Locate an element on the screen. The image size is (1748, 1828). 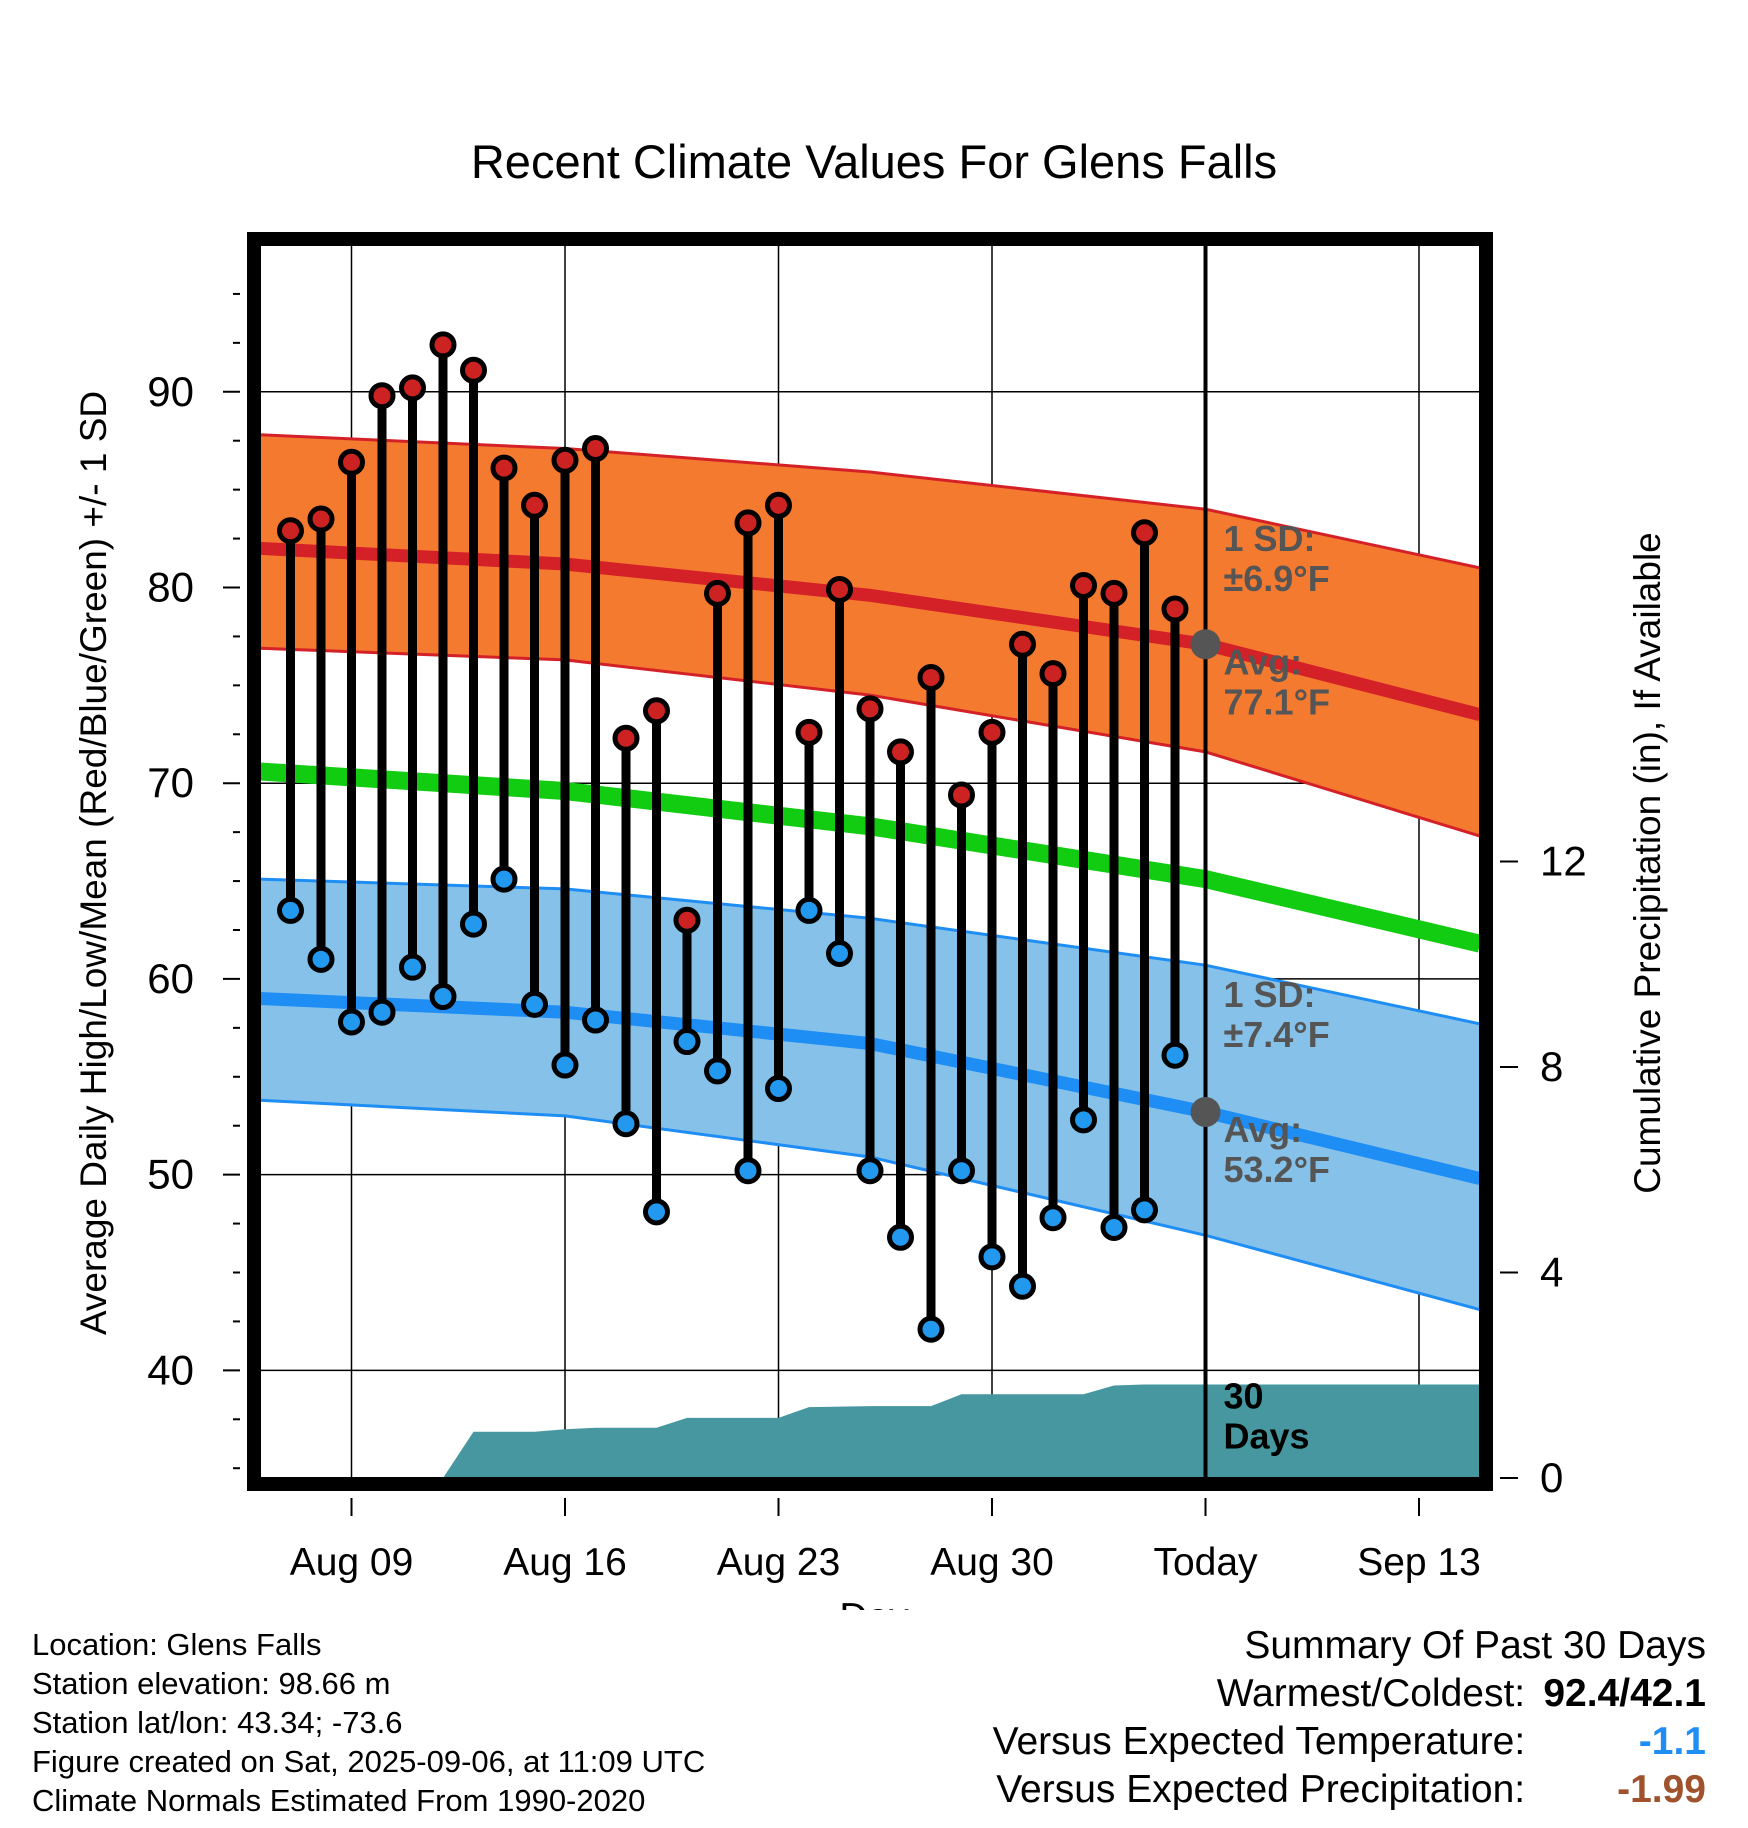
x-axis-label: Day is located at coordinates (874, 1603).